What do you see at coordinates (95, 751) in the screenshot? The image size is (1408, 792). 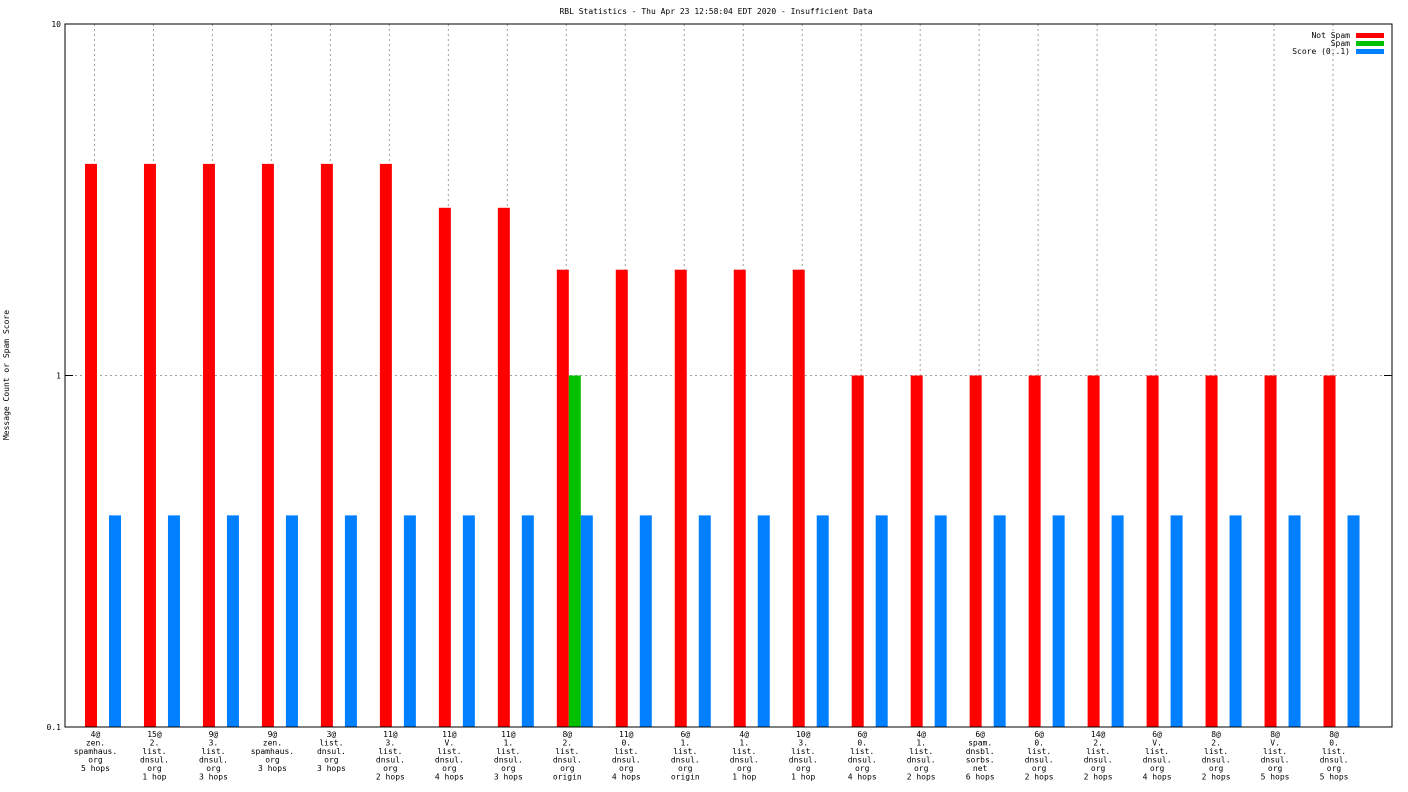 I see `x-tick-label: 4@ zen. spamhaus. org 5 hops` at bounding box center [95, 751].